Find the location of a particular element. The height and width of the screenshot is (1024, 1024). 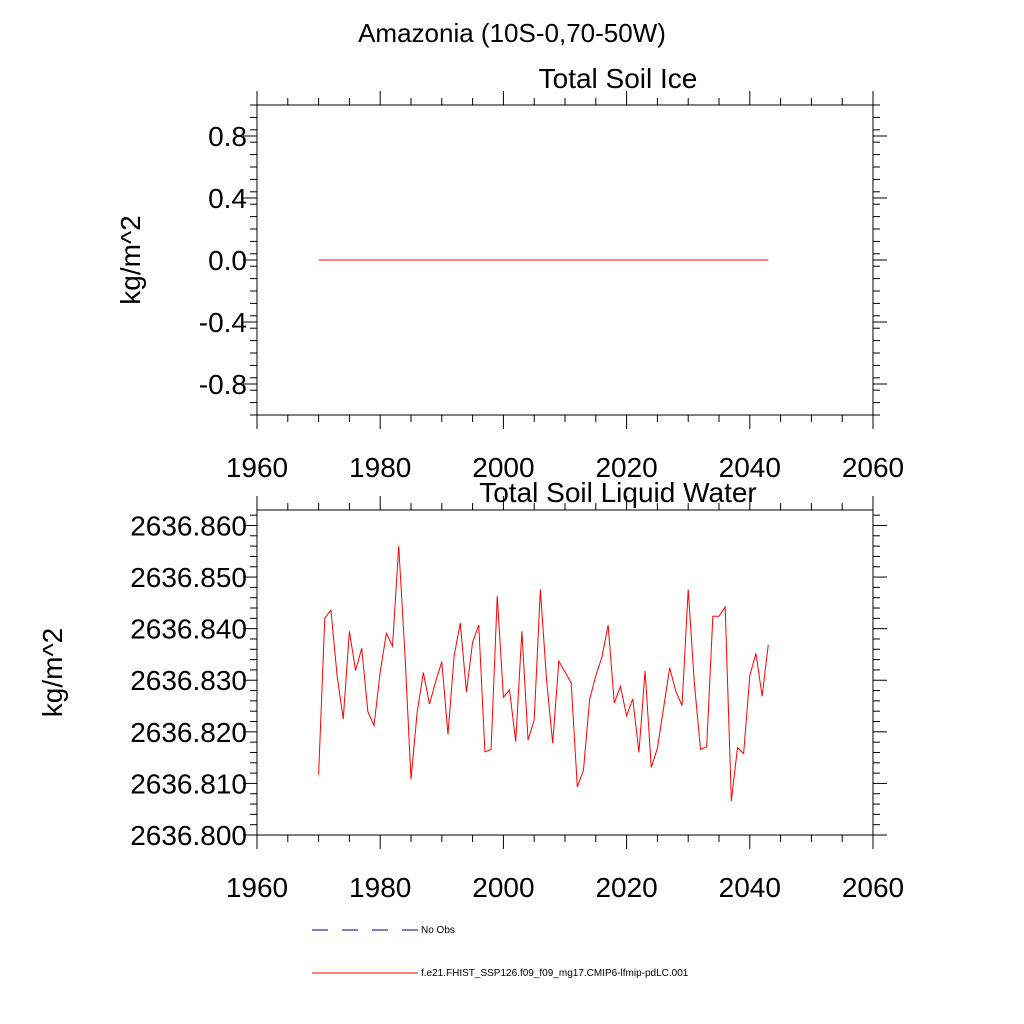

y-tick-label: 0.0 is located at coordinates (227, 260).